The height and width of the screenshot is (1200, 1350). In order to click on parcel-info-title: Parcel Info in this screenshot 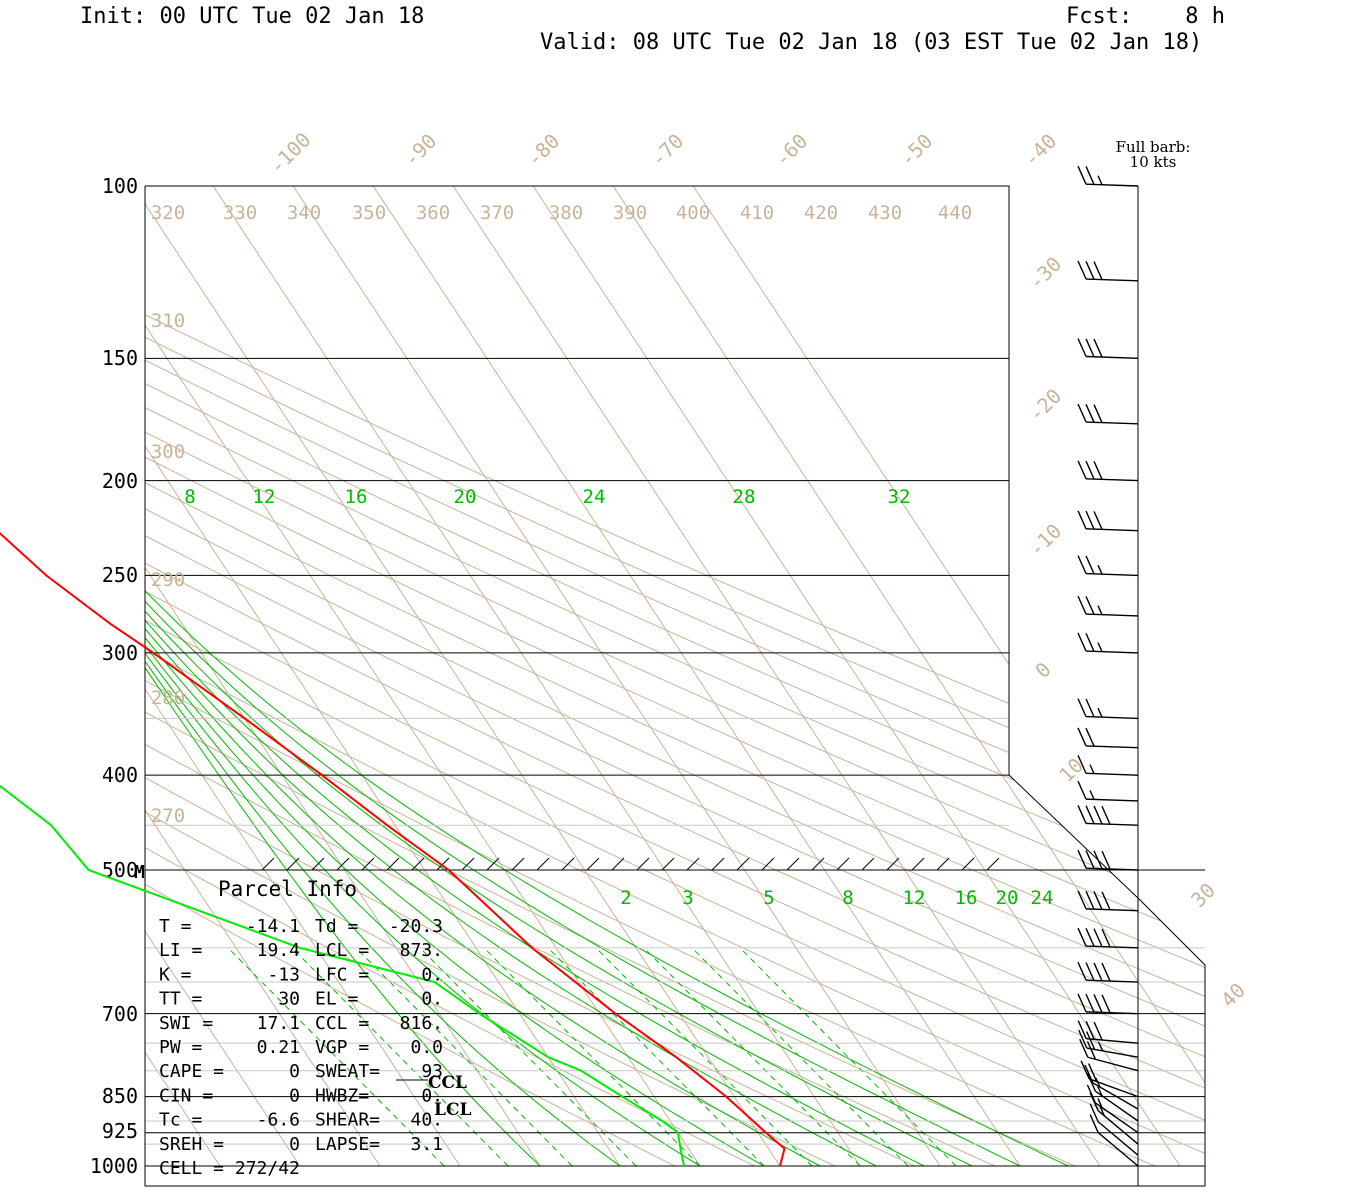, I will do `click(287, 889)`.